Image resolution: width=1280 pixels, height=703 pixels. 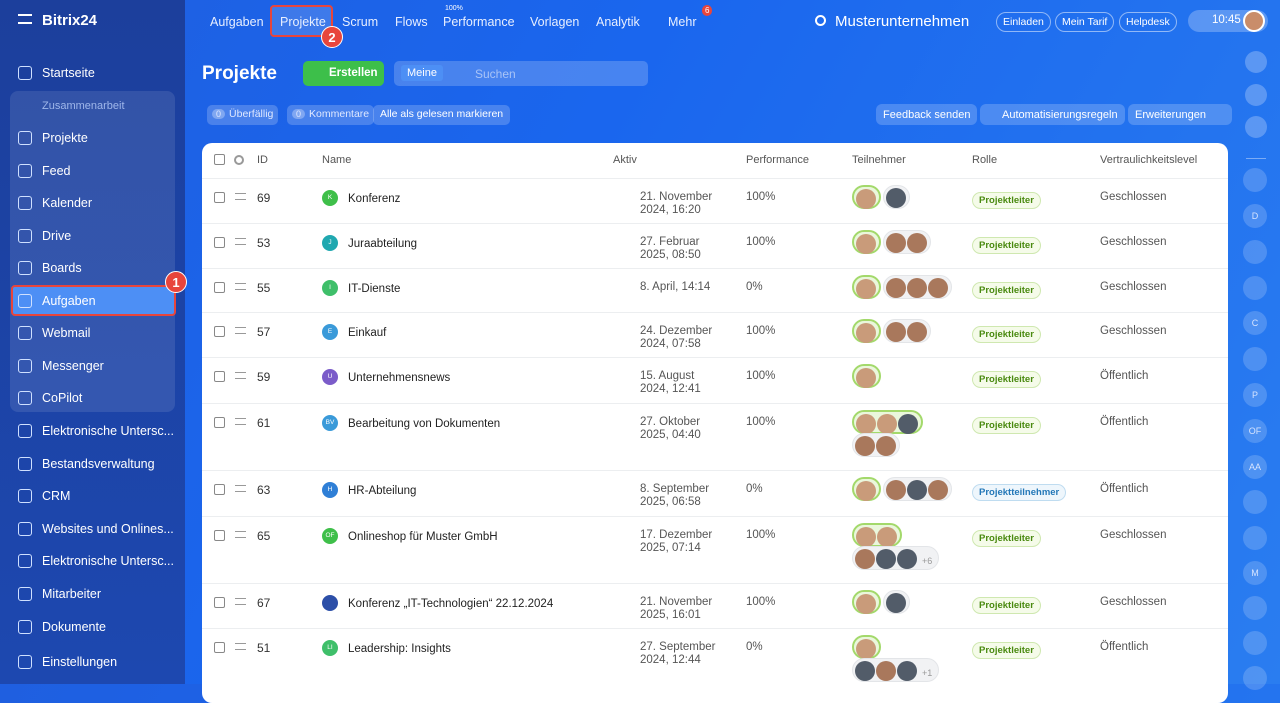 I want to click on create-button, so click(x=343, y=73).